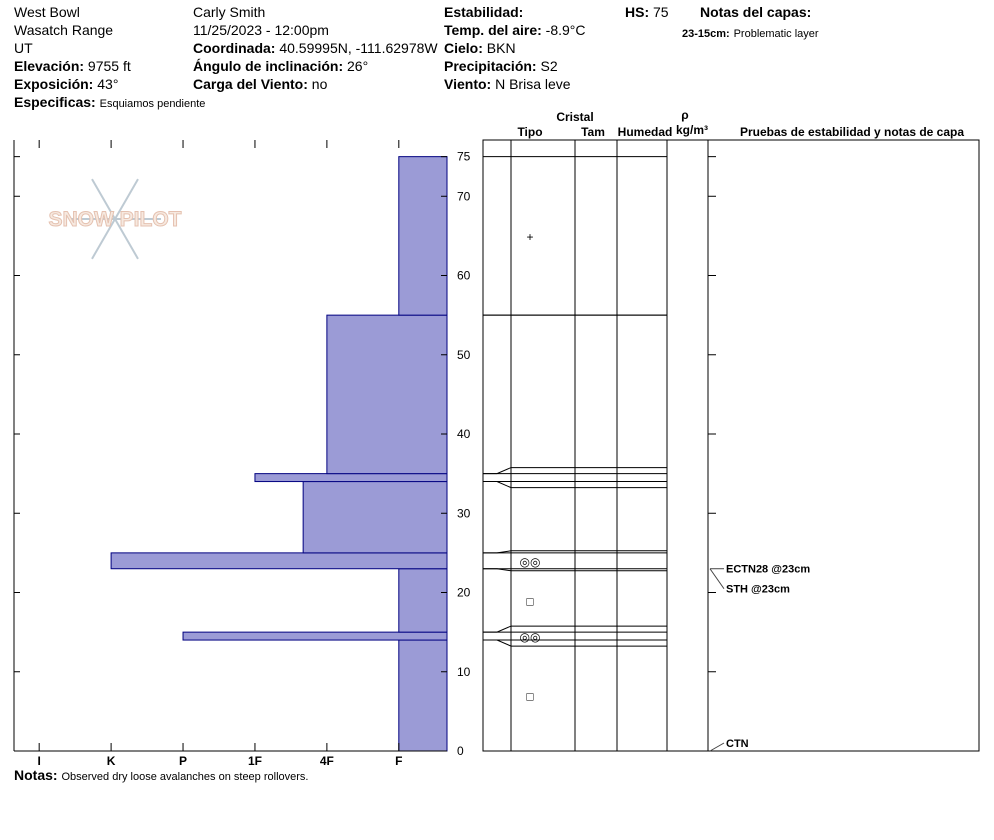  What do you see at coordinates (529, 237) in the screenshot?
I see `grain-symbol: +` at bounding box center [529, 237].